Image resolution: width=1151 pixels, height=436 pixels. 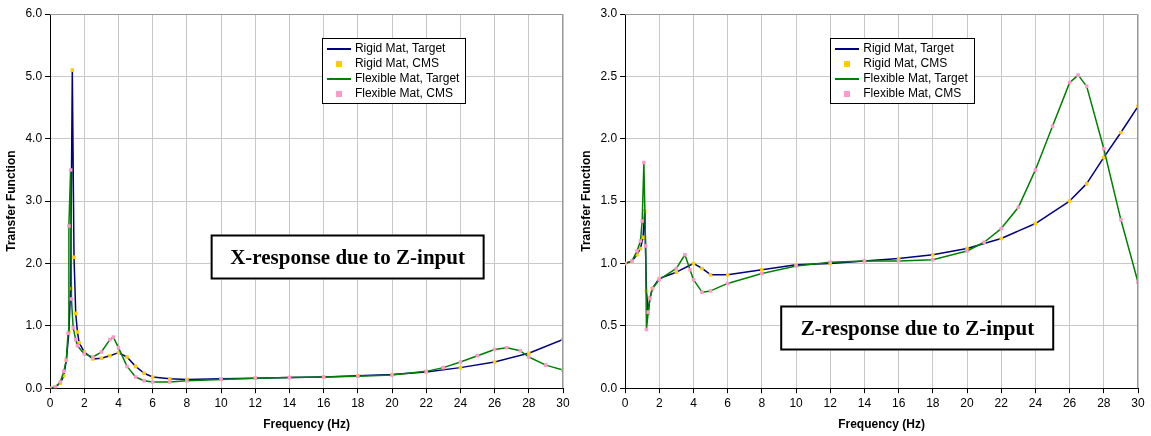 I want to click on y-tick-label: 1.5, so click(x=609, y=200).